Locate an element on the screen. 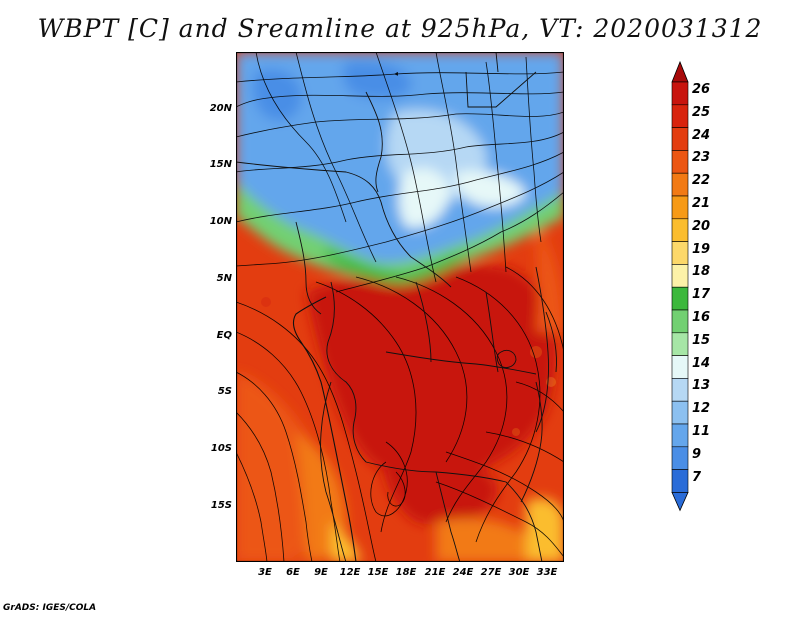 The image size is (800, 618). colorbar-tick-label: 11 is located at coordinates (701, 431).